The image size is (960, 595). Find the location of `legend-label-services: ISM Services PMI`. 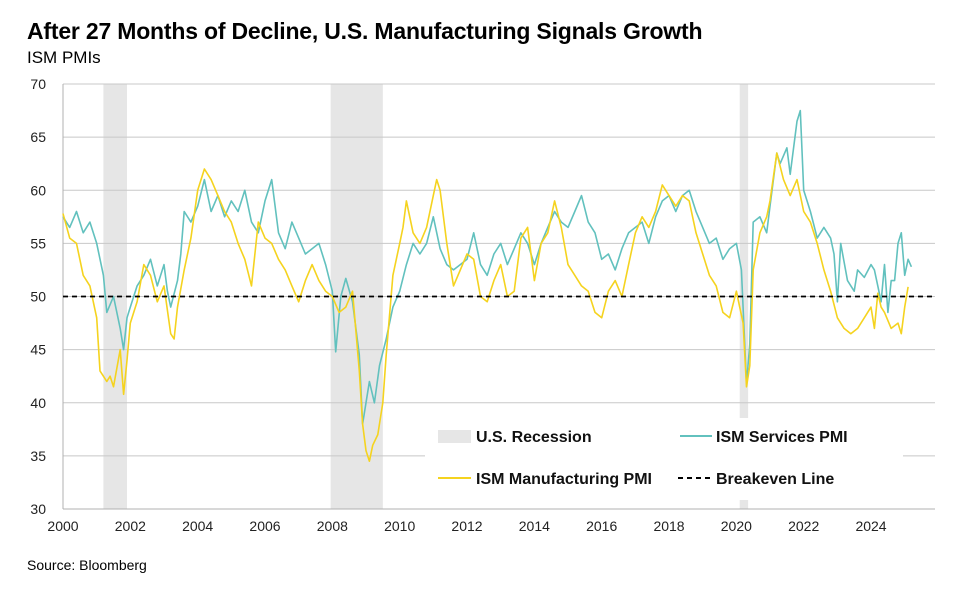

legend-label-services: ISM Services PMI is located at coordinates (782, 437).